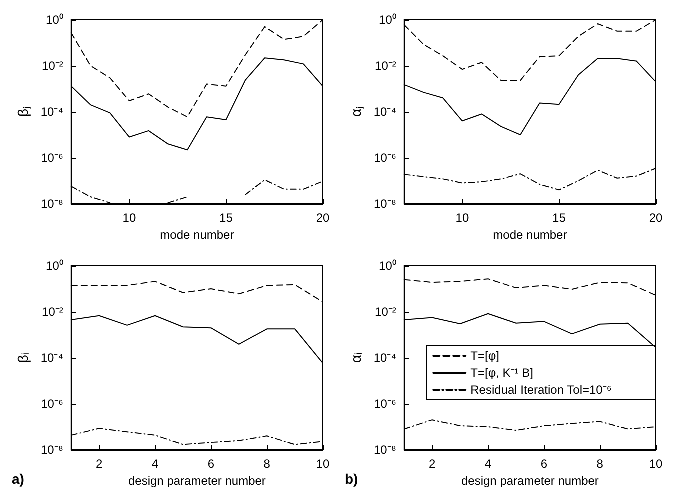 The image size is (675, 501). What do you see at coordinates (23, 112) in the screenshot?
I see `y-axis-title: βⱼ` at bounding box center [23, 112].